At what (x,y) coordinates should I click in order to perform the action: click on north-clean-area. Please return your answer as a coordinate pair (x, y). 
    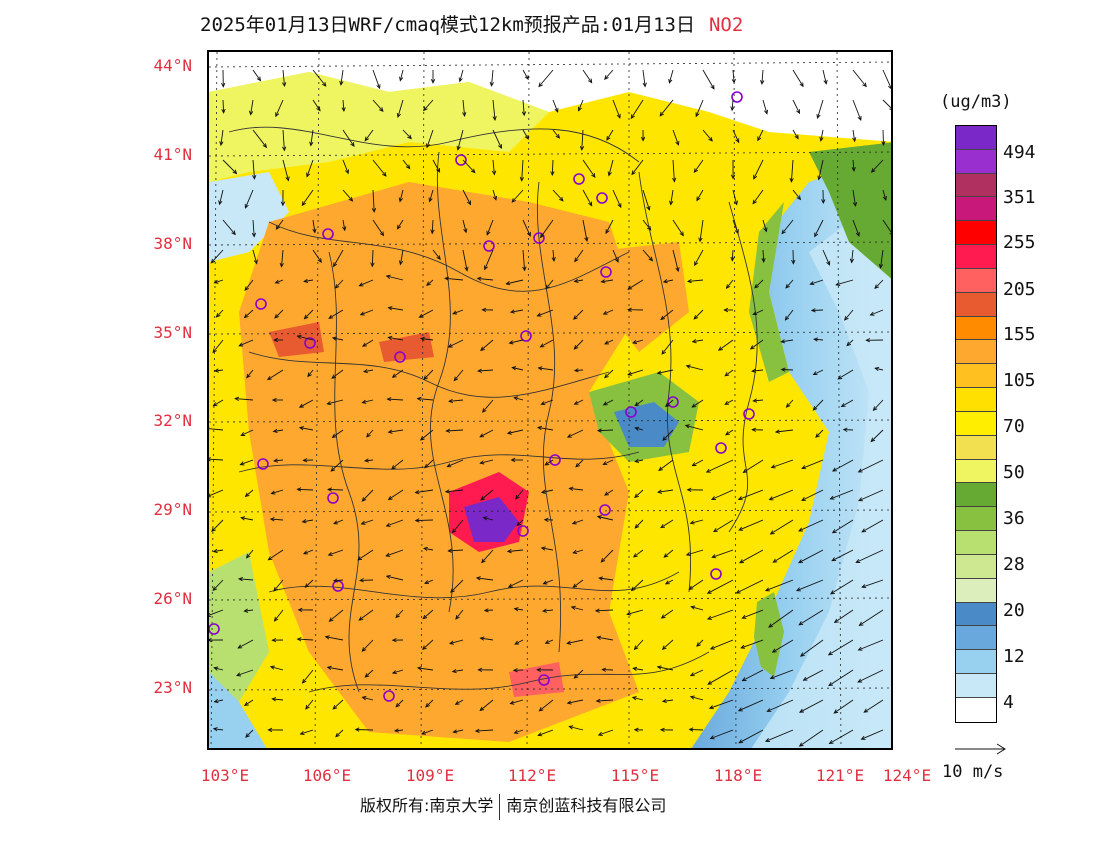
    Looking at the image, I should click on (550, 97).